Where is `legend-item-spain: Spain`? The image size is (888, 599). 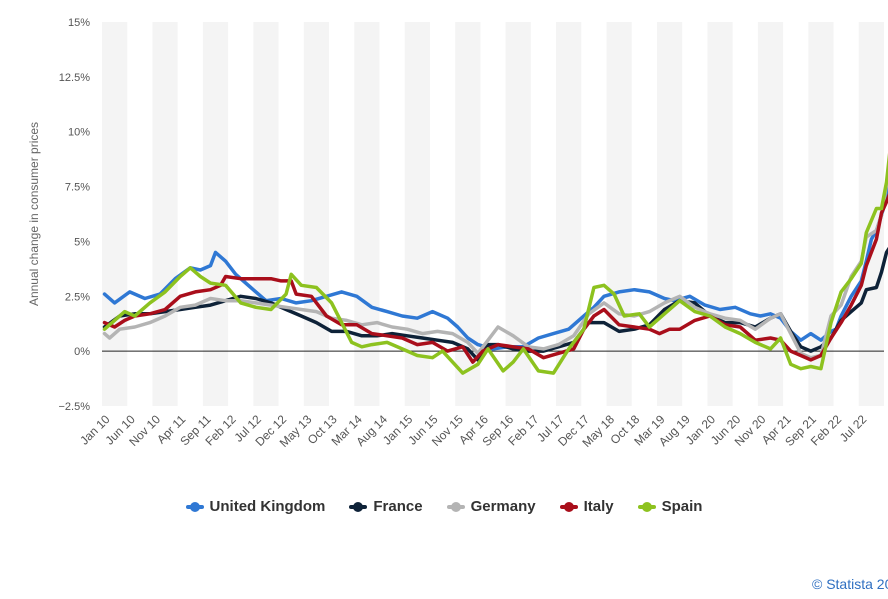 legend-item-spain: Spain is located at coordinates (670, 506).